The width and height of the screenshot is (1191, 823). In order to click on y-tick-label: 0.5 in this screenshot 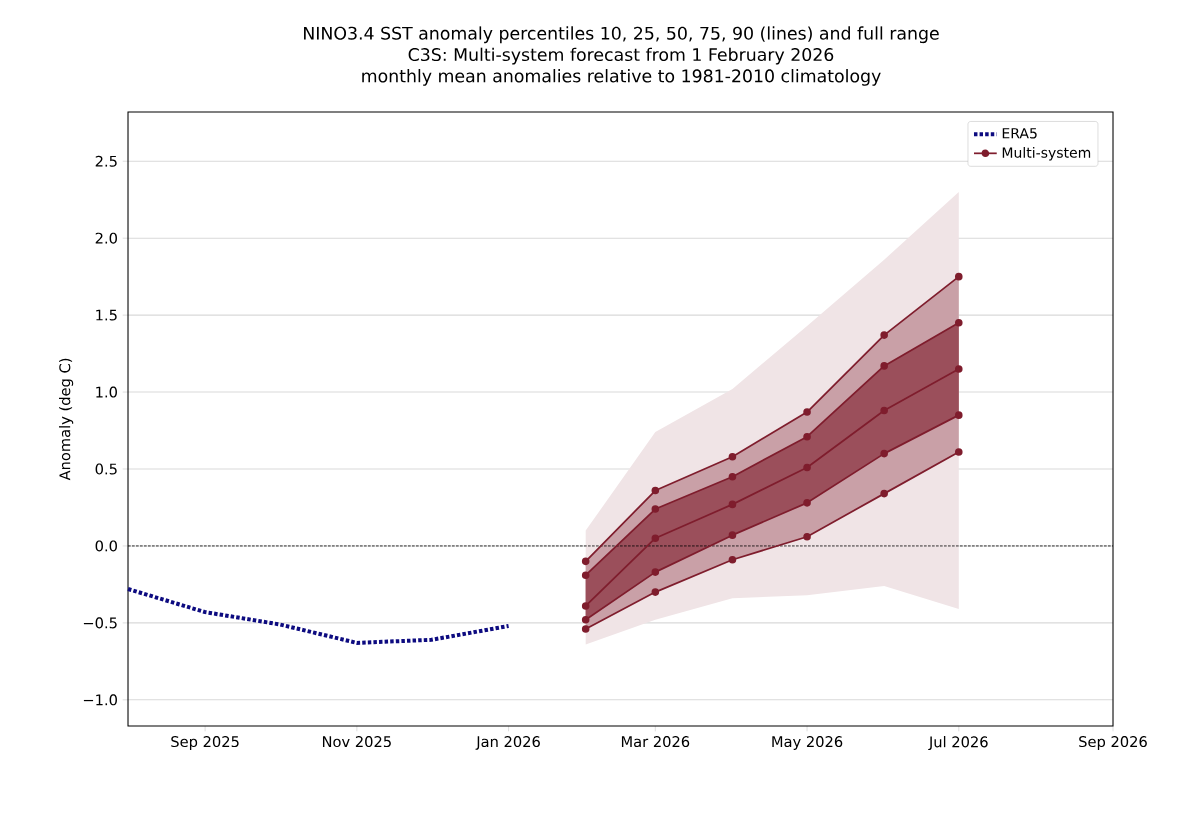, I will do `click(106, 469)`.